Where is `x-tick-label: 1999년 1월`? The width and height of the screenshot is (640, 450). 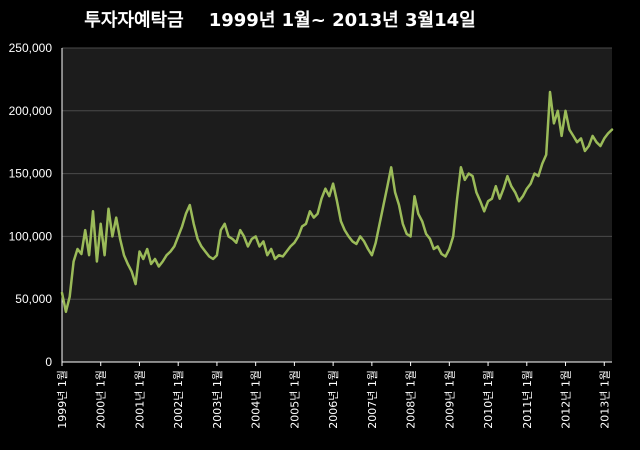 x-tick-label: 1999년 1월 is located at coordinates (62, 399).